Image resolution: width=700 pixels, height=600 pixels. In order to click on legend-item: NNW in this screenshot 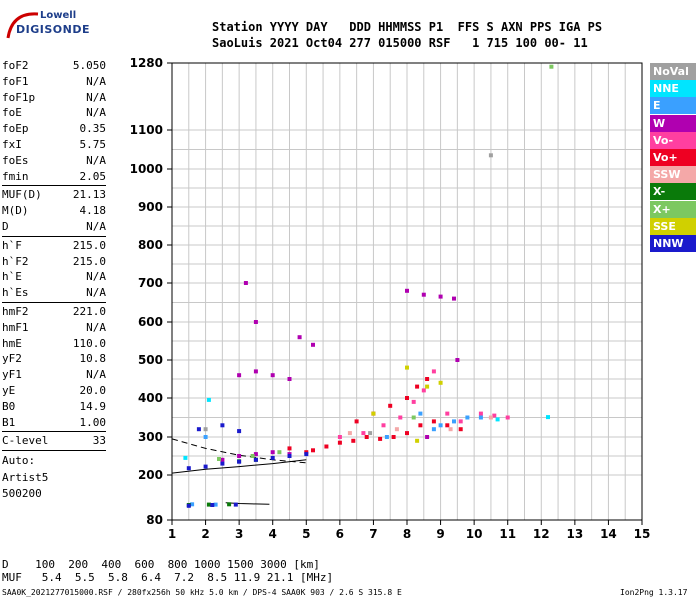, I will do `click(673, 243)`.